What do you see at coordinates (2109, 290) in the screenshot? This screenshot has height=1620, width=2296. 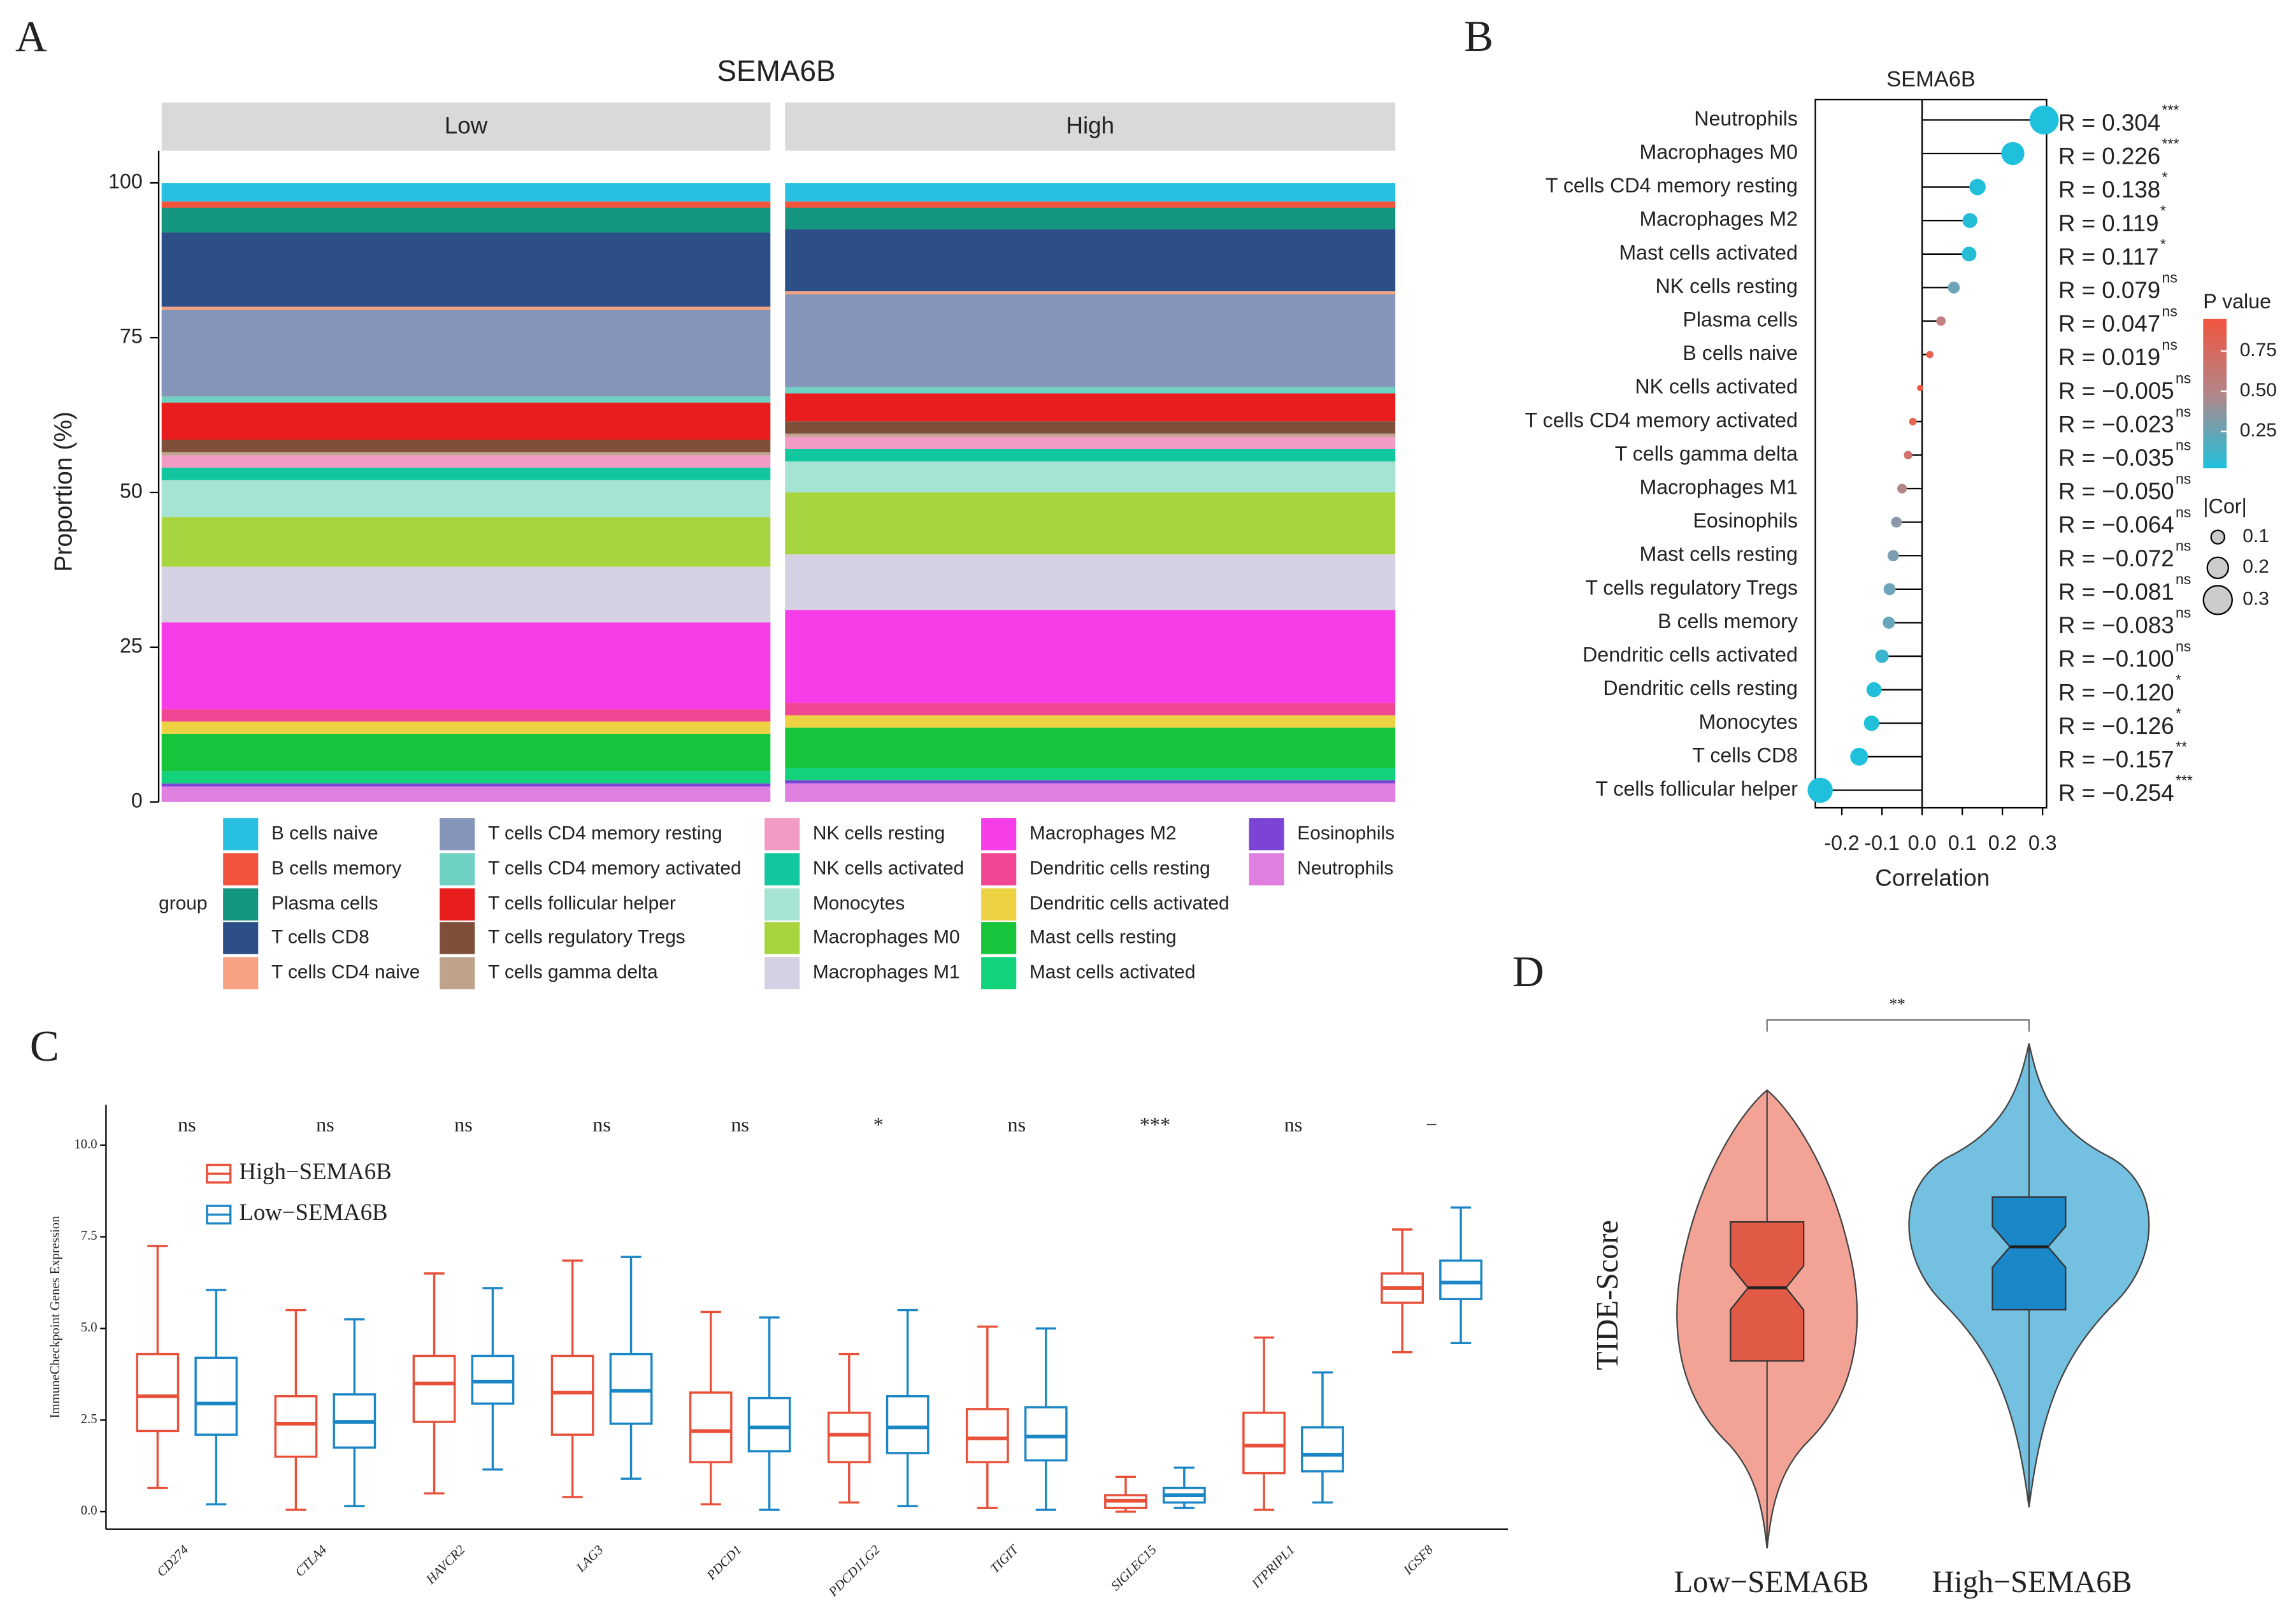 I see `value-label: R = 0.079` at bounding box center [2109, 290].